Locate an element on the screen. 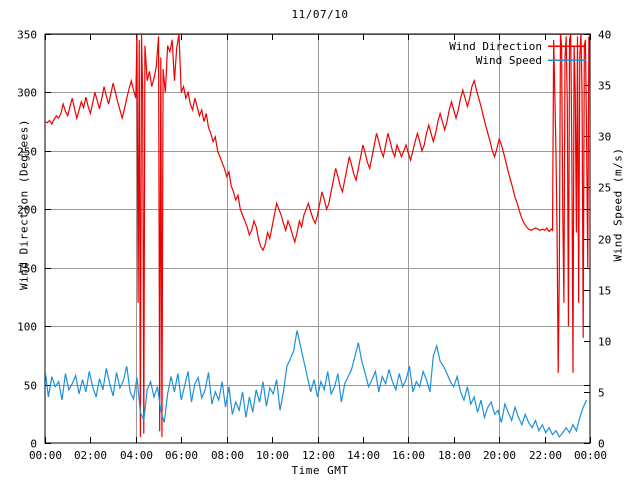 The height and width of the screenshot is (480, 640). x-tick-label: 14:00 is located at coordinates (363, 455).